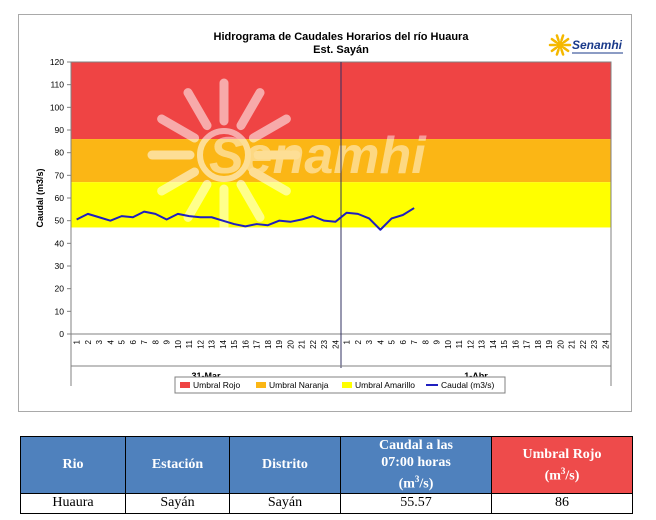  I want to click on x-tick-label: 19, so click(279, 343).